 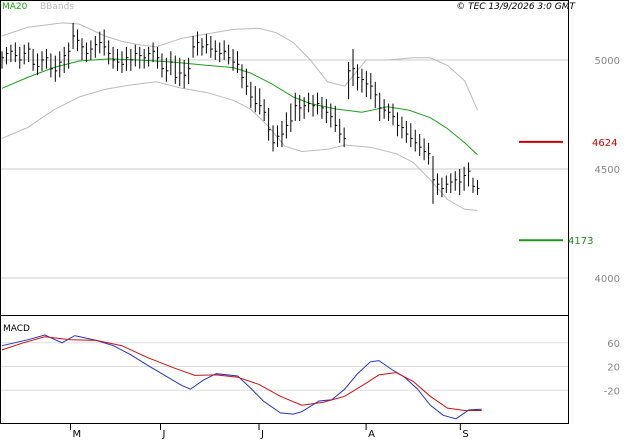 What do you see at coordinates (15, 7) in the screenshot?
I see `legend-ma20: MA20` at bounding box center [15, 7].